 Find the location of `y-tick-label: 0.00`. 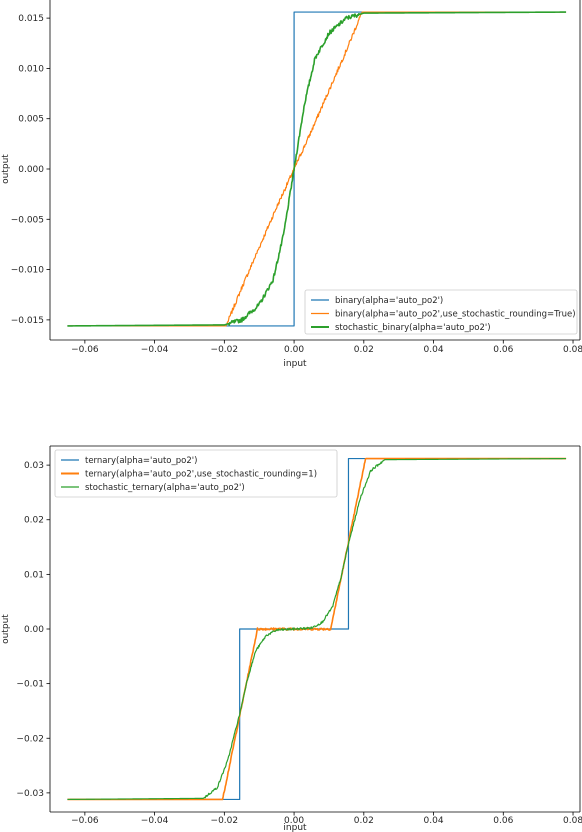

y-tick-label: 0.00 is located at coordinates (34, 630).